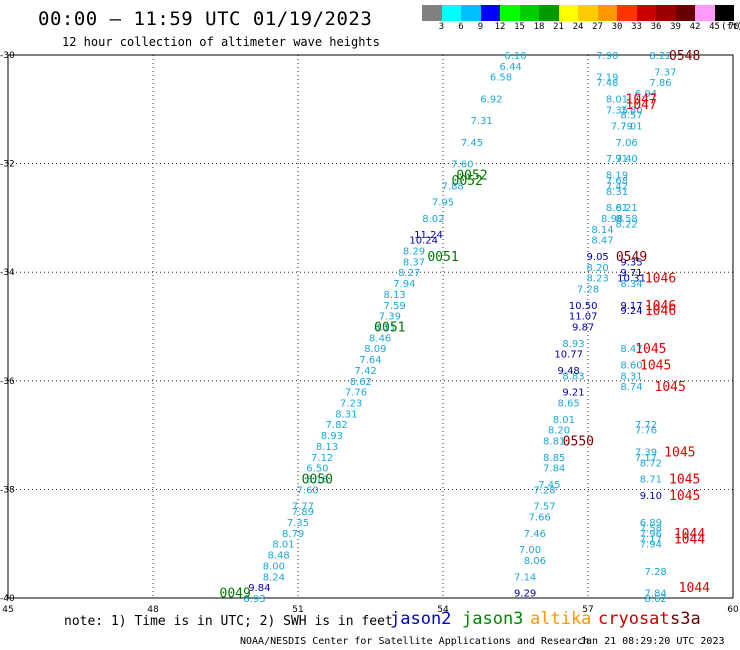 Image resolution: width=740 pixels, height=650 pixels. I want to click on track-time-label: 0549, so click(631, 257).